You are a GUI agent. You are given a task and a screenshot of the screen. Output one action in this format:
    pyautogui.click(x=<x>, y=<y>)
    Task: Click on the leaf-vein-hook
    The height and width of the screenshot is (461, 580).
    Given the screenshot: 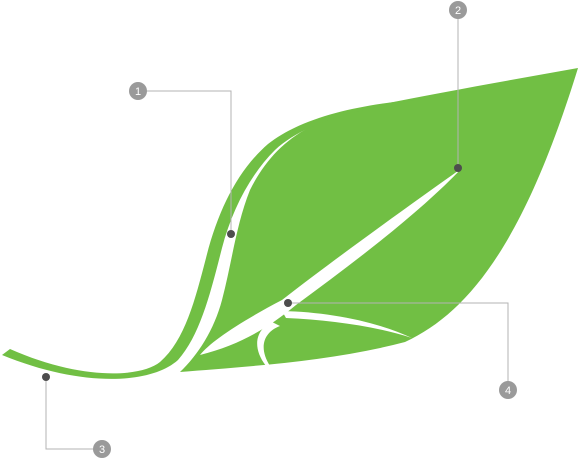 What is the action you would take?
    pyautogui.click(x=268, y=344)
    